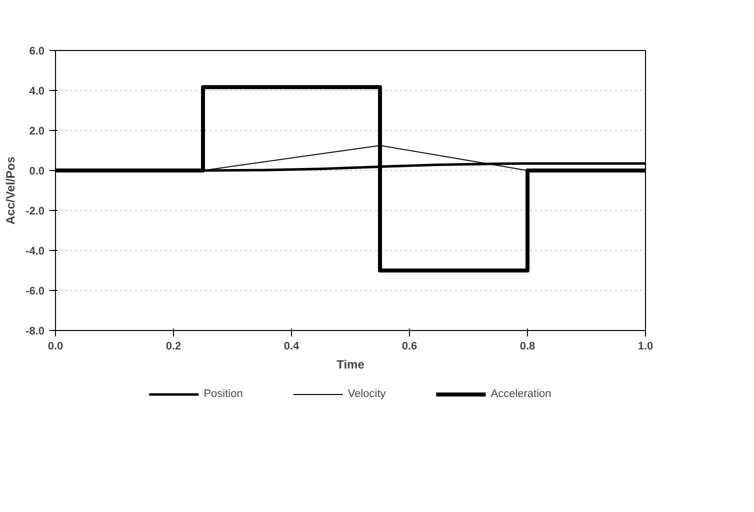 The width and height of the screenshot is (754, 512). I want to click on y-tick-label: -8.0, so click(35, 332).